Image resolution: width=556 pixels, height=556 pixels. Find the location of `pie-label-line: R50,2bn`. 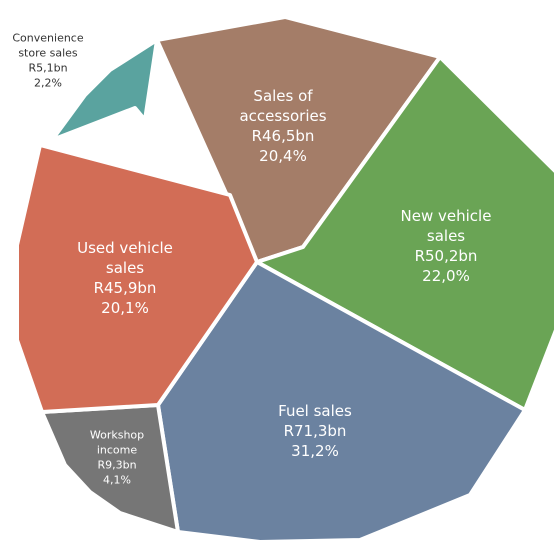

pie-label-line: R50,2bn is located at coordinates (446, 256).